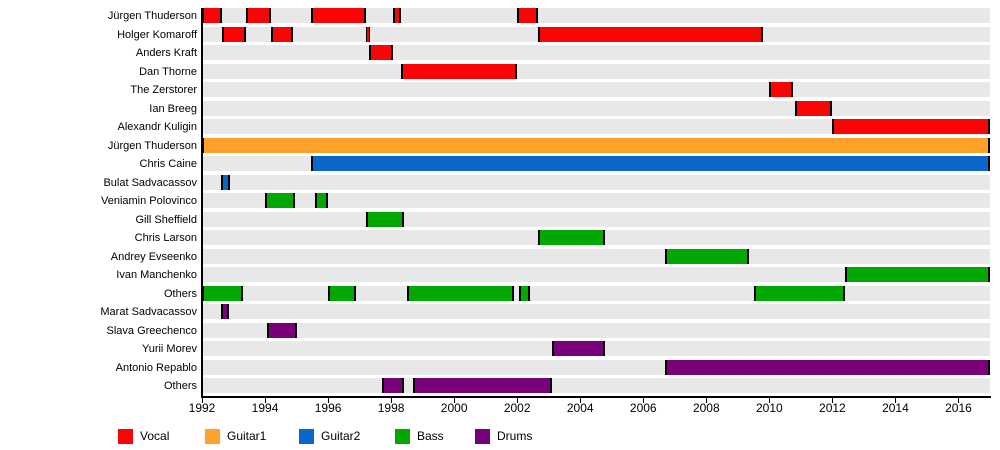 This screenshot has height=450, width=1000. Describe the element at coordinates (202, 203) in the screenshot. I see `y-axis-line` at that location.